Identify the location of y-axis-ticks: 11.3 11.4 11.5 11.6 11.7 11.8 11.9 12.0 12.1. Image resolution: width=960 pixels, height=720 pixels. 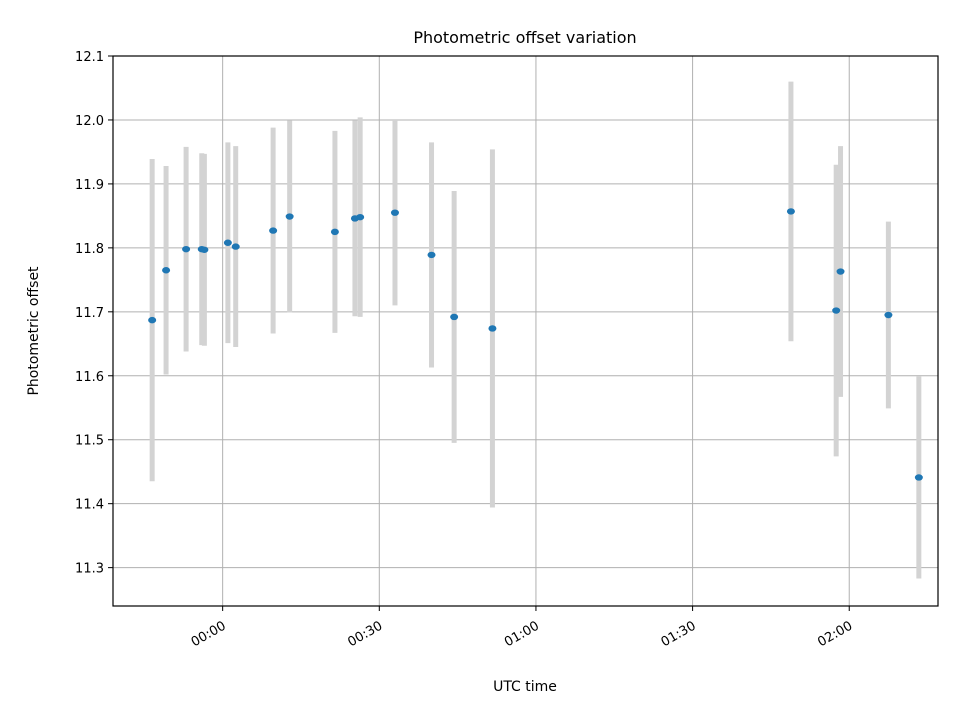
(94, 313).